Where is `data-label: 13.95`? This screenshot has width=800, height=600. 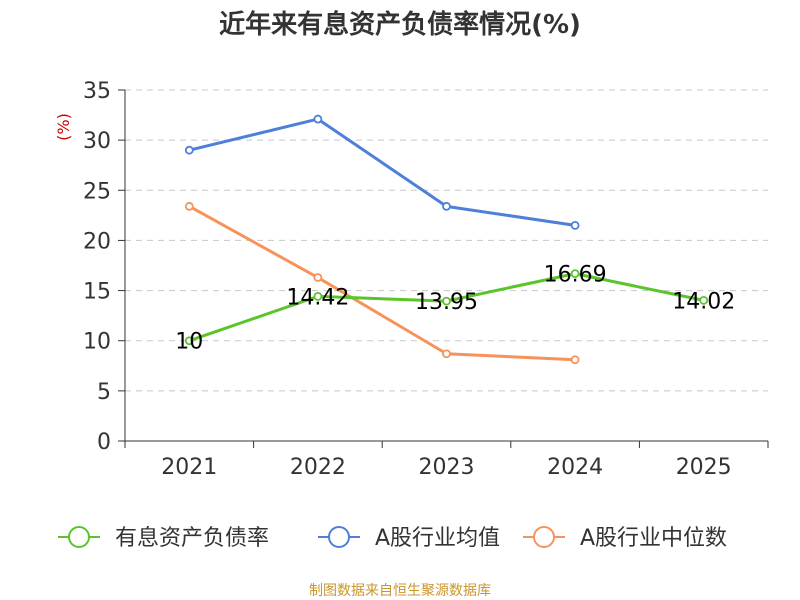 data-label: 13.95 is located at coordinates (446, 302).